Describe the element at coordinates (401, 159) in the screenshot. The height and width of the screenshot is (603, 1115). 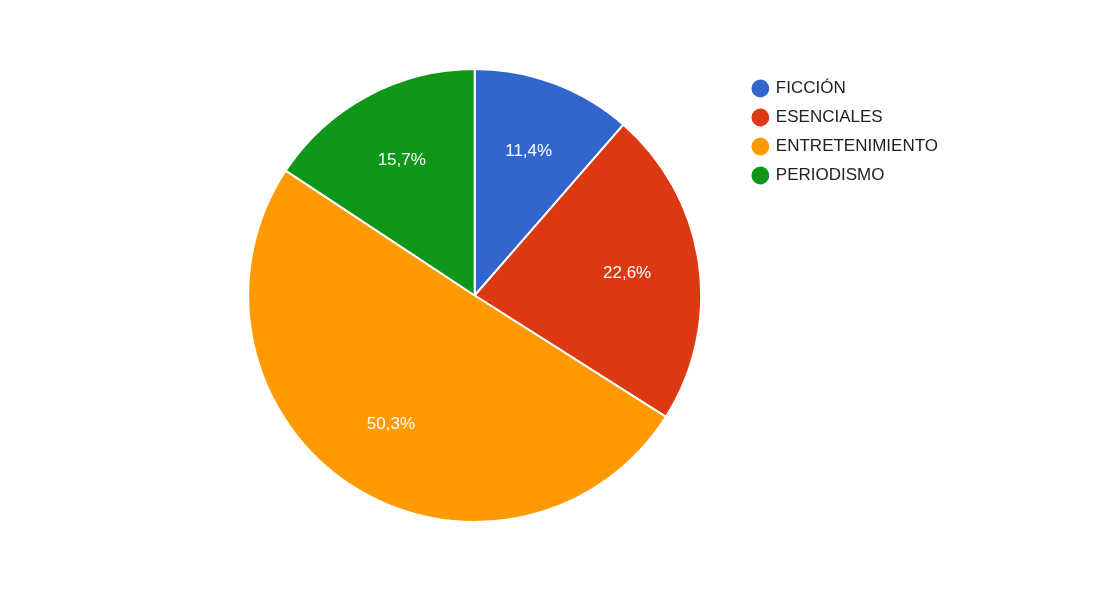
I see `data-label: 15,7%` at that location.